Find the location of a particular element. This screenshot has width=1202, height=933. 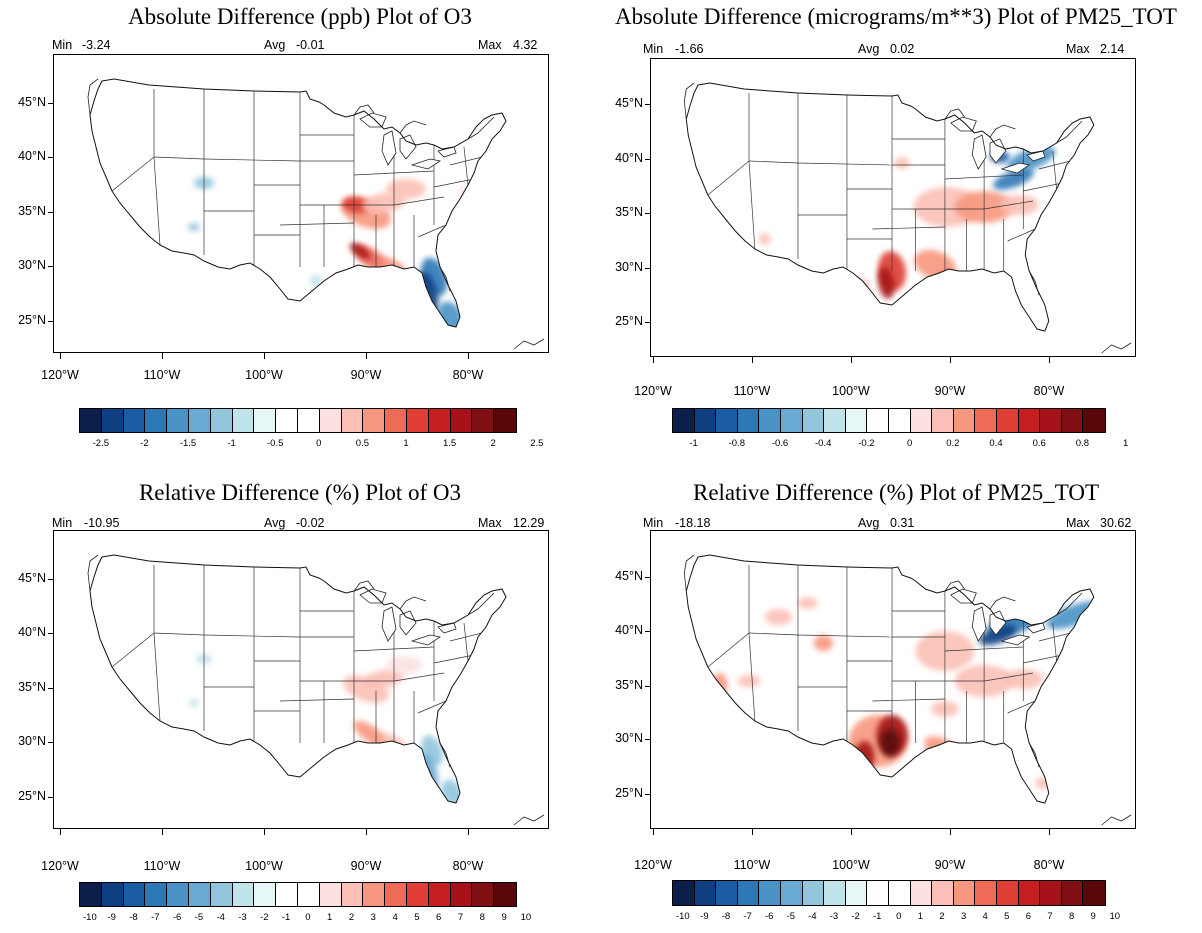

longitude-tick-label: 80°W is located at coordinates (468, 375).